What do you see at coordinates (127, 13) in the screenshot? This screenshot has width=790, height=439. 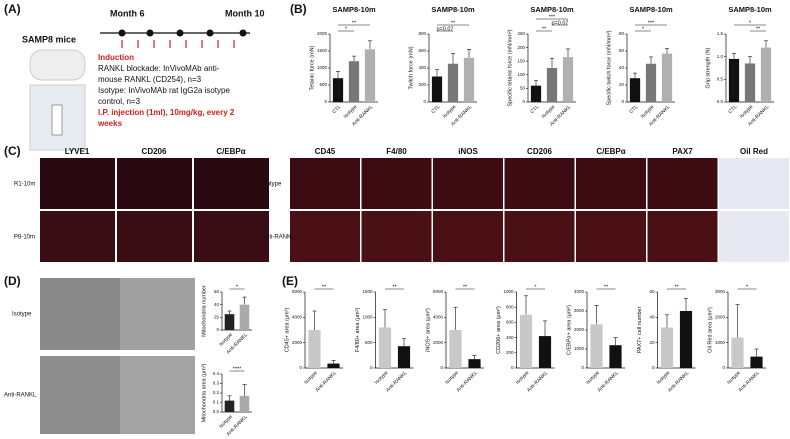 I see `timeline-start: Month 6` at bounding box center [127, 13].